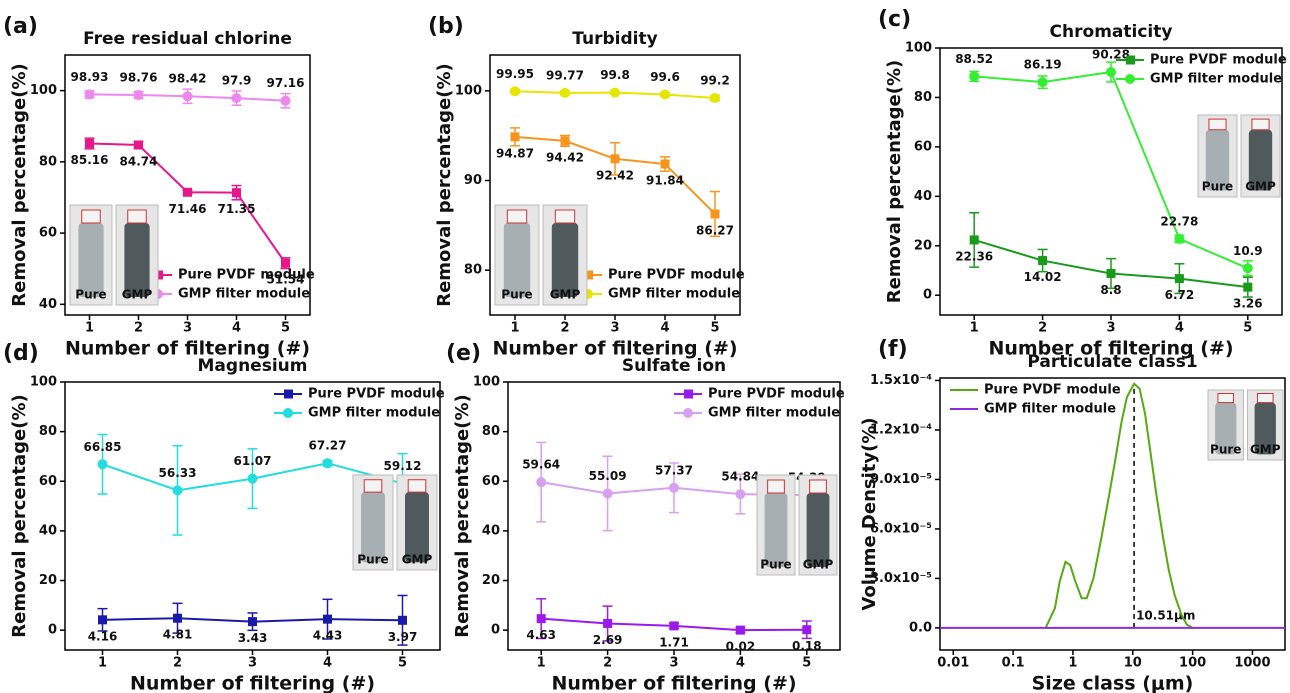  What do you see at coordinates (1043, 277) in the screenshot?
I see `value-label: 14.02` at bounding box center [1043, 277].